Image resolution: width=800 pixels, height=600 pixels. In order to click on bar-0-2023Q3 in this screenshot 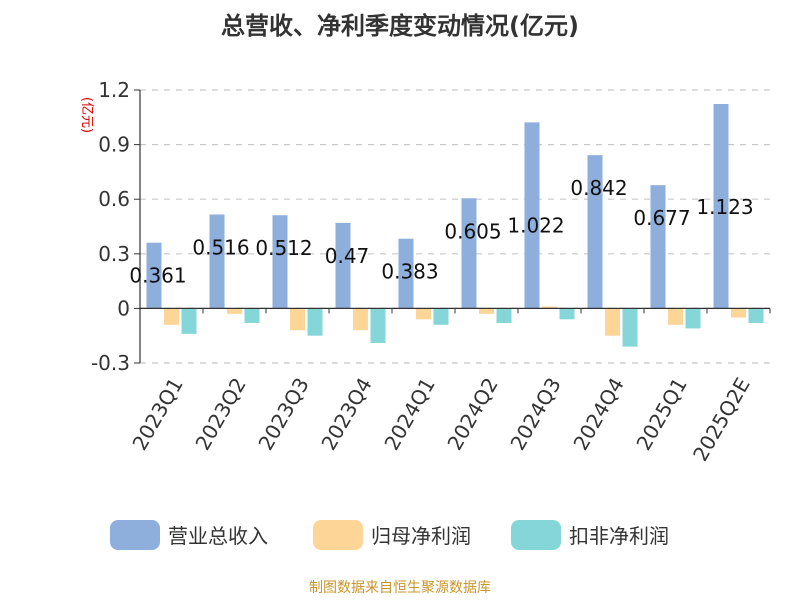, I will do `click(280, 262)`.